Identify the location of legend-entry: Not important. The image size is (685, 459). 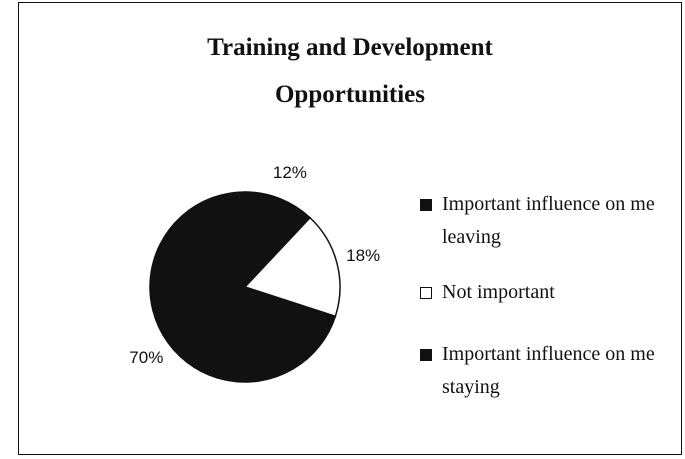
(551, 292).